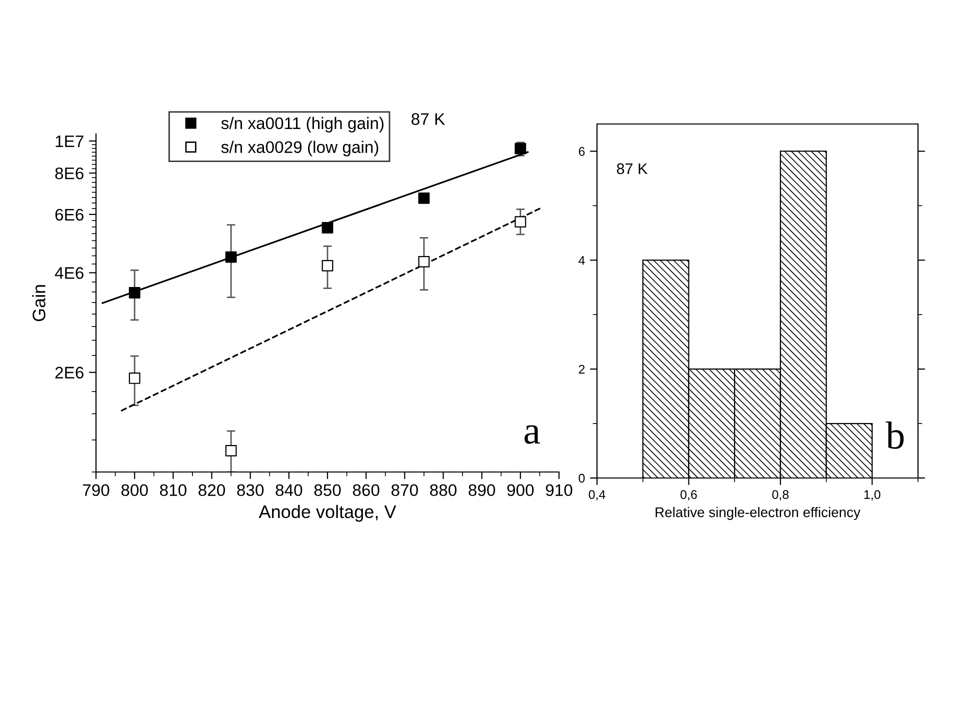  Describe the element at coordinates (482, 490) in the screenshot. I see `x-tick-label: 890` at that location.